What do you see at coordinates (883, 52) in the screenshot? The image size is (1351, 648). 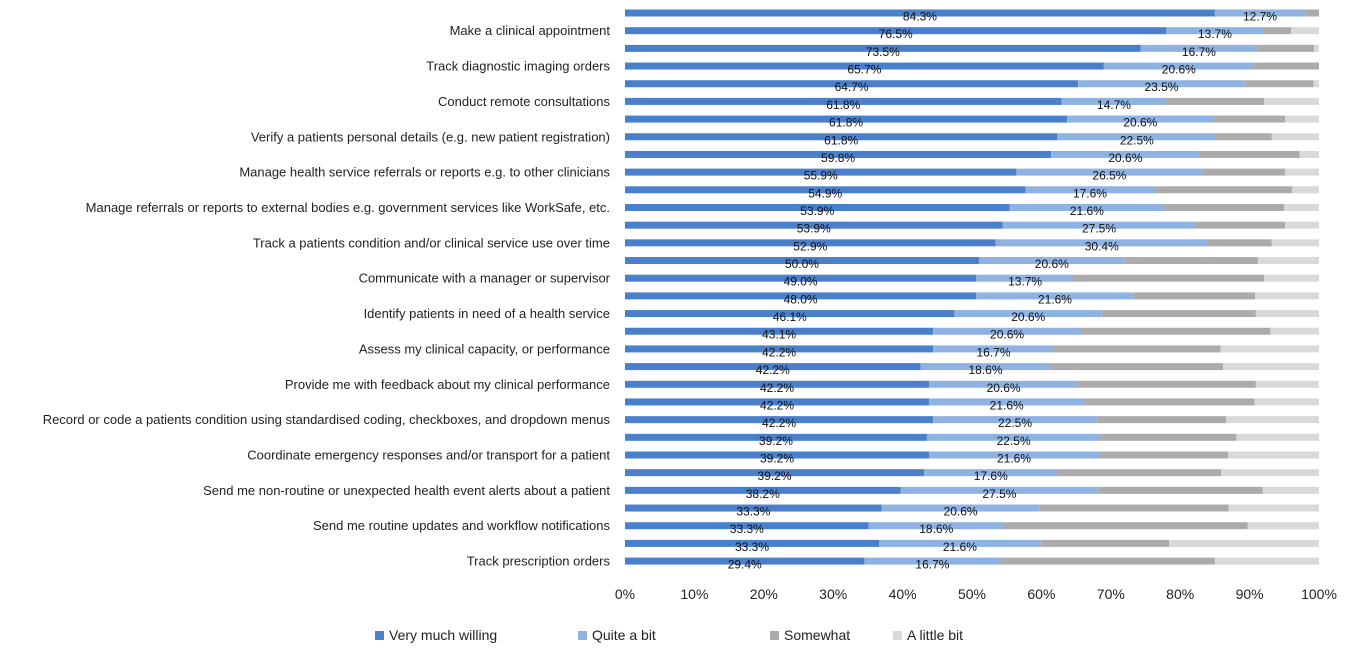 I see `data-label: 73.5%` at bounding box center [883, 52].